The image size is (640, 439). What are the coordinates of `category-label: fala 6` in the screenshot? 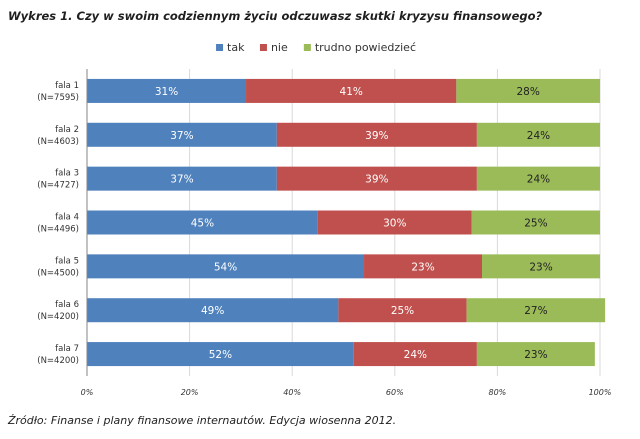 It's located at (67, 305).